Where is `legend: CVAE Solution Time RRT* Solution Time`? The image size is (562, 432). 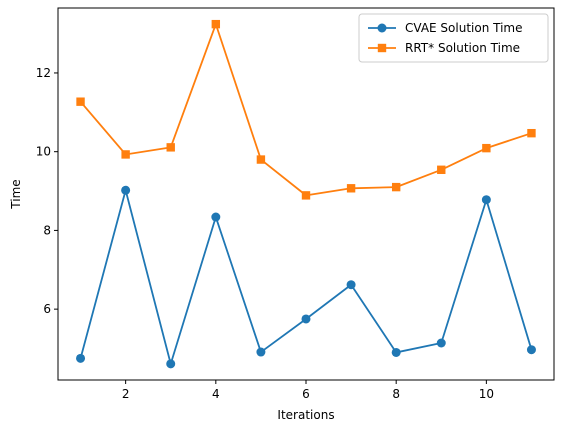
legend: CVAE Solution Time RRT* Solution Time is located at coordinates (453, 38).